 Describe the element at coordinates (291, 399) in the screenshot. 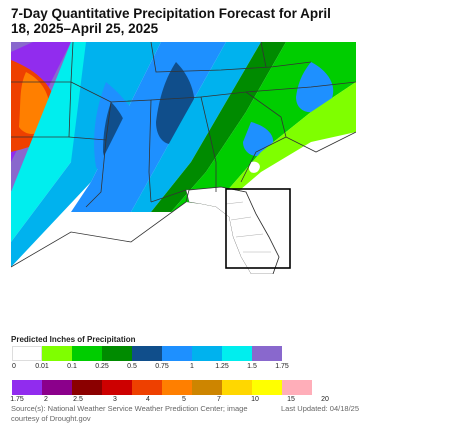

I see `legend-tick: 15` at that location.